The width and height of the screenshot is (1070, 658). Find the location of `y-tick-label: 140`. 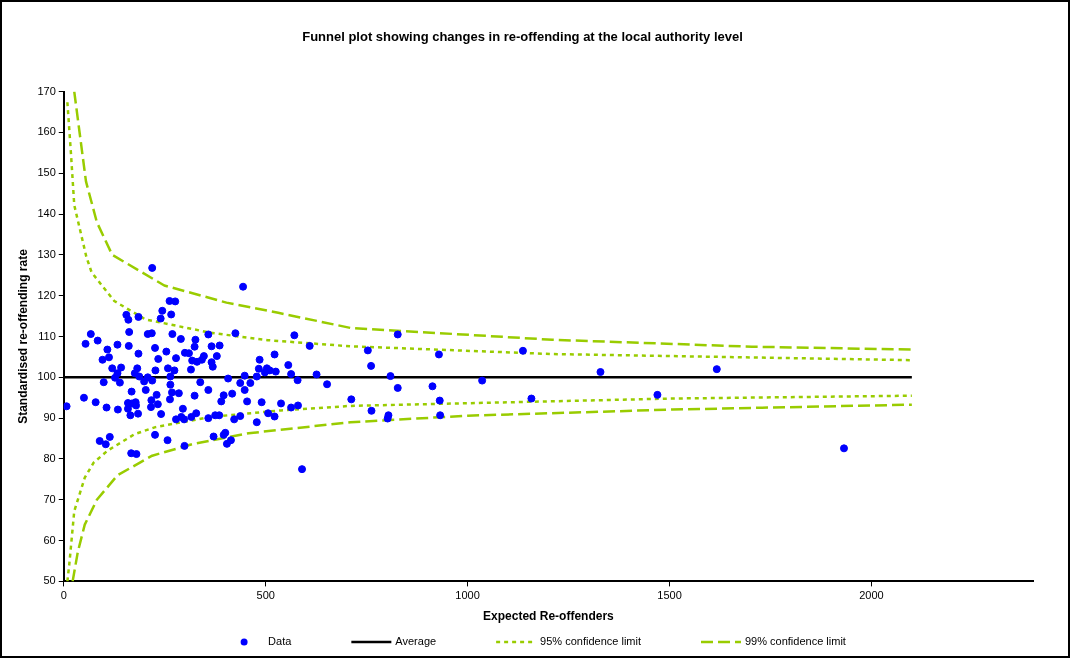

y-tick-label: 140 is located at coordinates (46, 213).